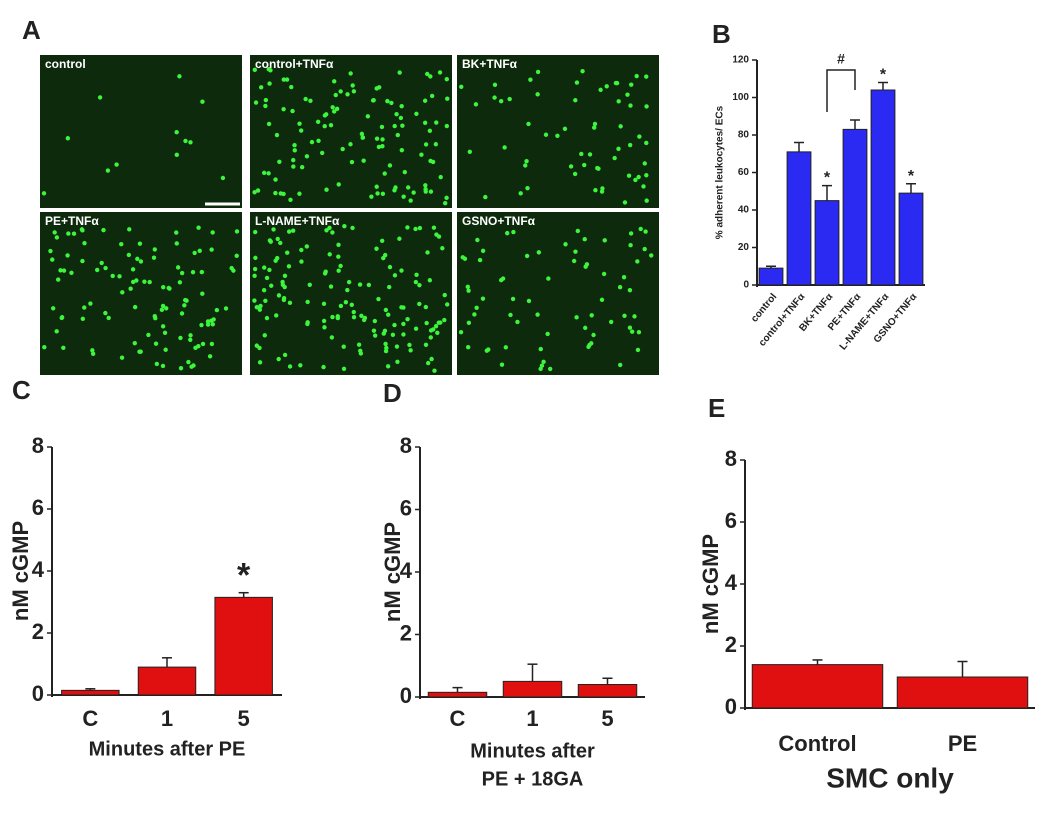 The height and width of the screenshot is (813, 1050). I want to click on x-axis-label: PE + 18GA, so click(533, 779).